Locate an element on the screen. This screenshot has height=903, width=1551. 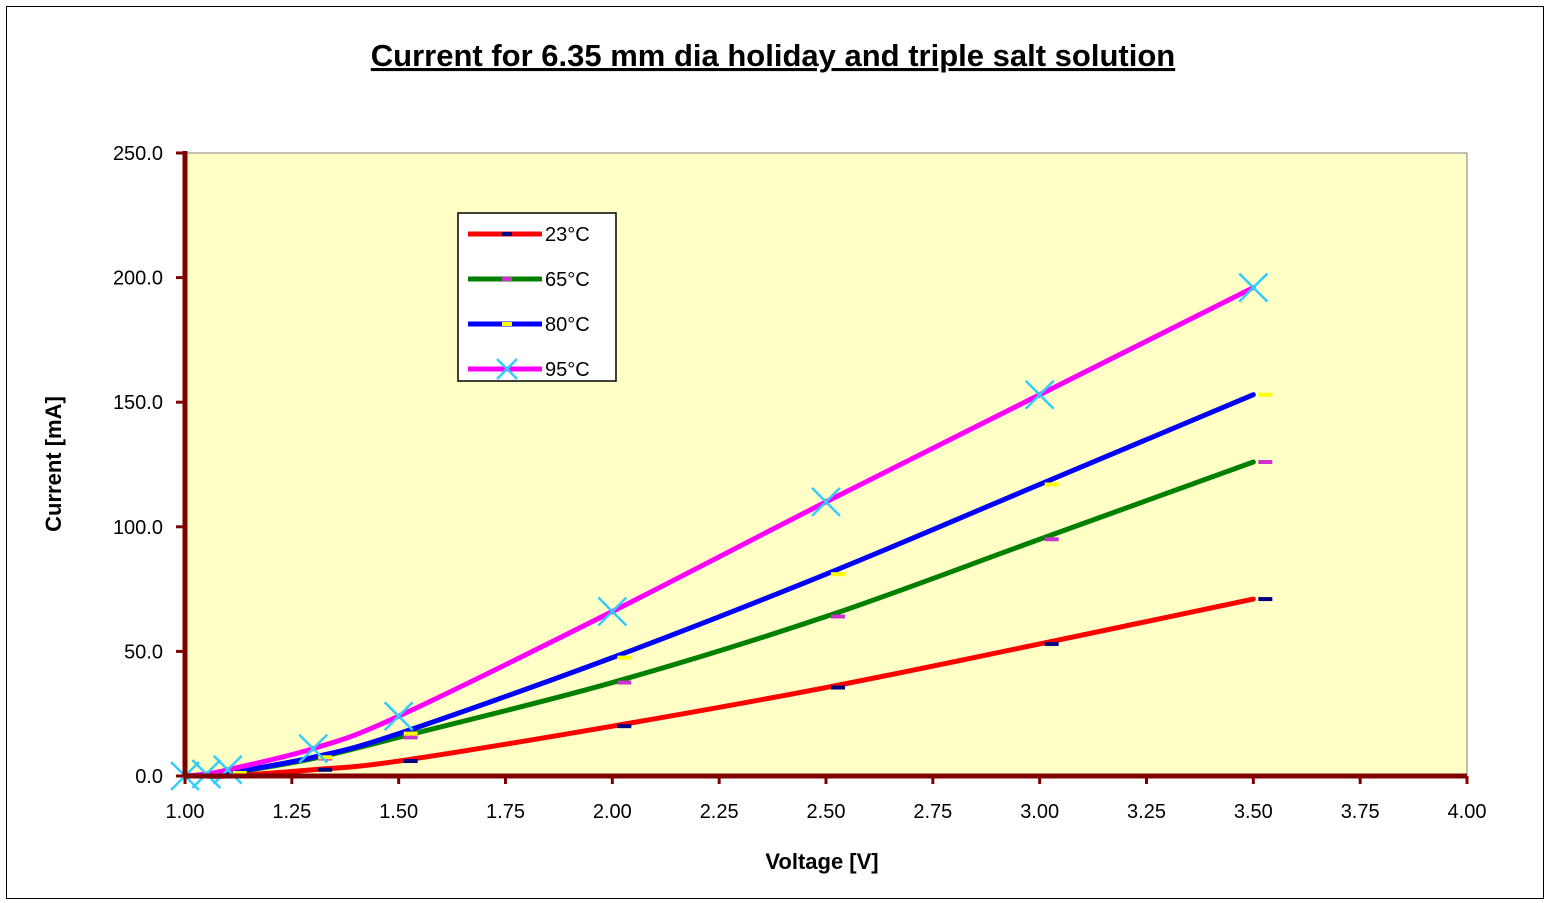
x-tick-label: 2.00 is located at coordinates (612, 812).